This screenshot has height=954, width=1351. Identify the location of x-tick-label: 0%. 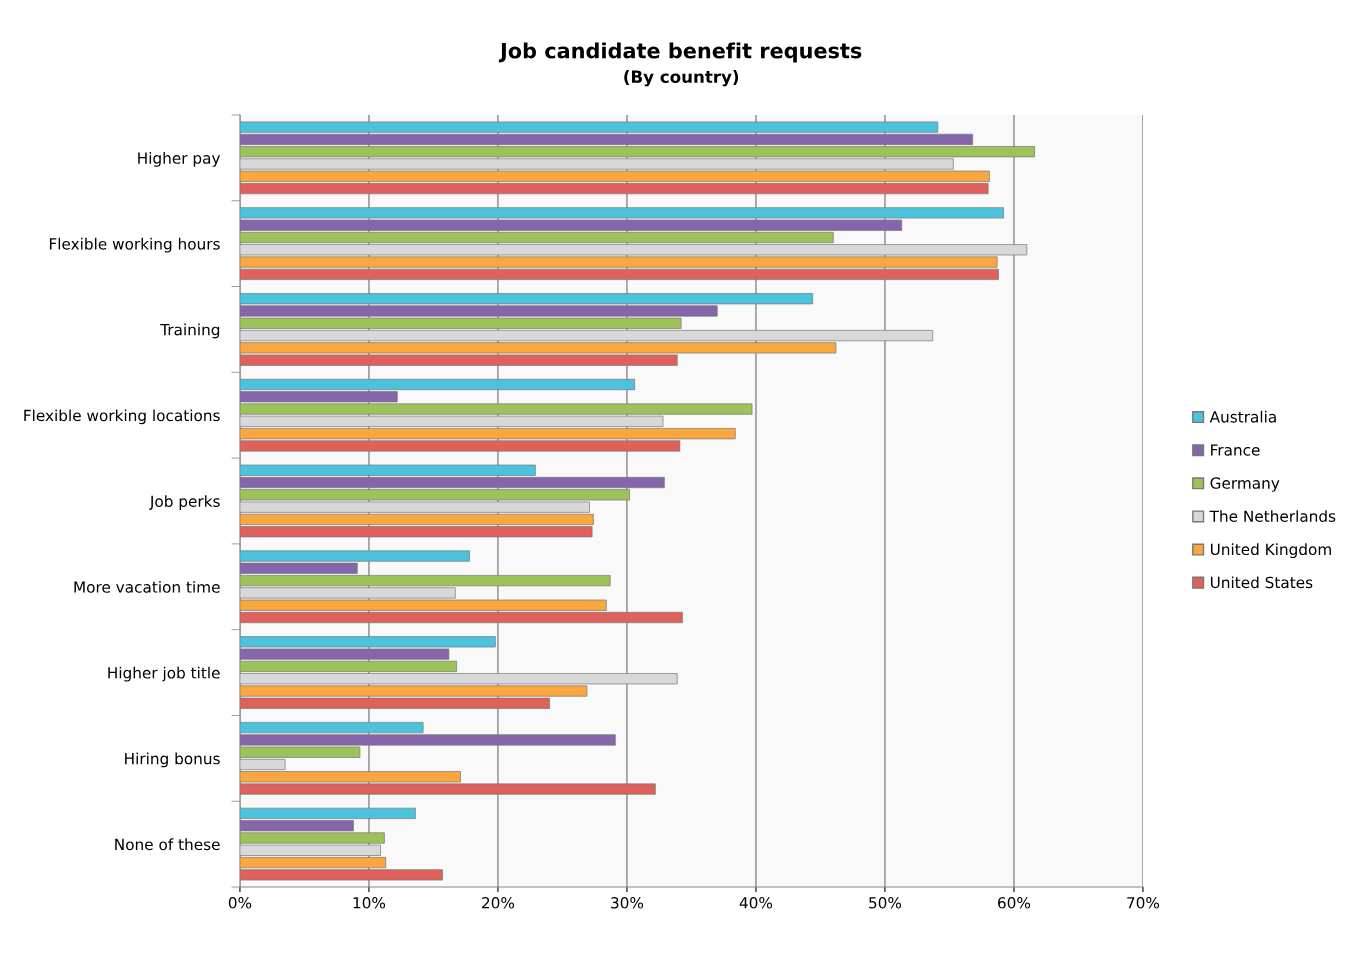
(240, 903).